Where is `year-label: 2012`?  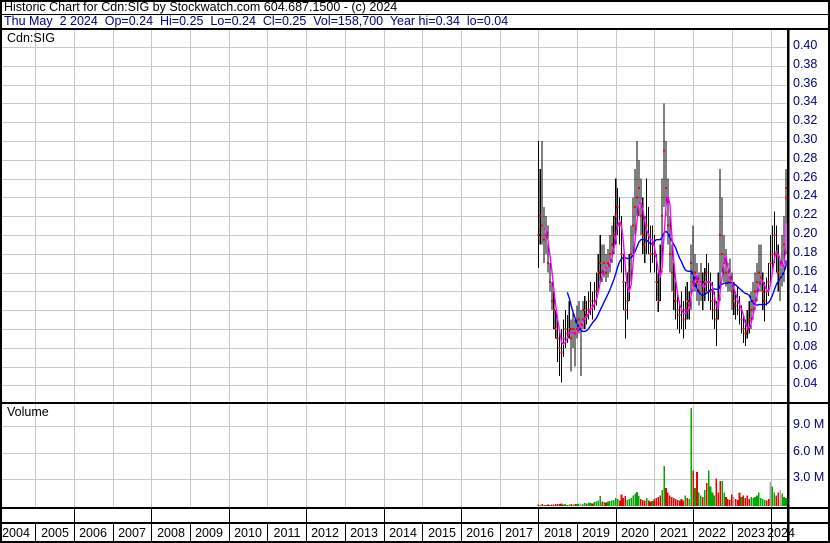 year-label: 2012 is located at coordinates (325, 533).